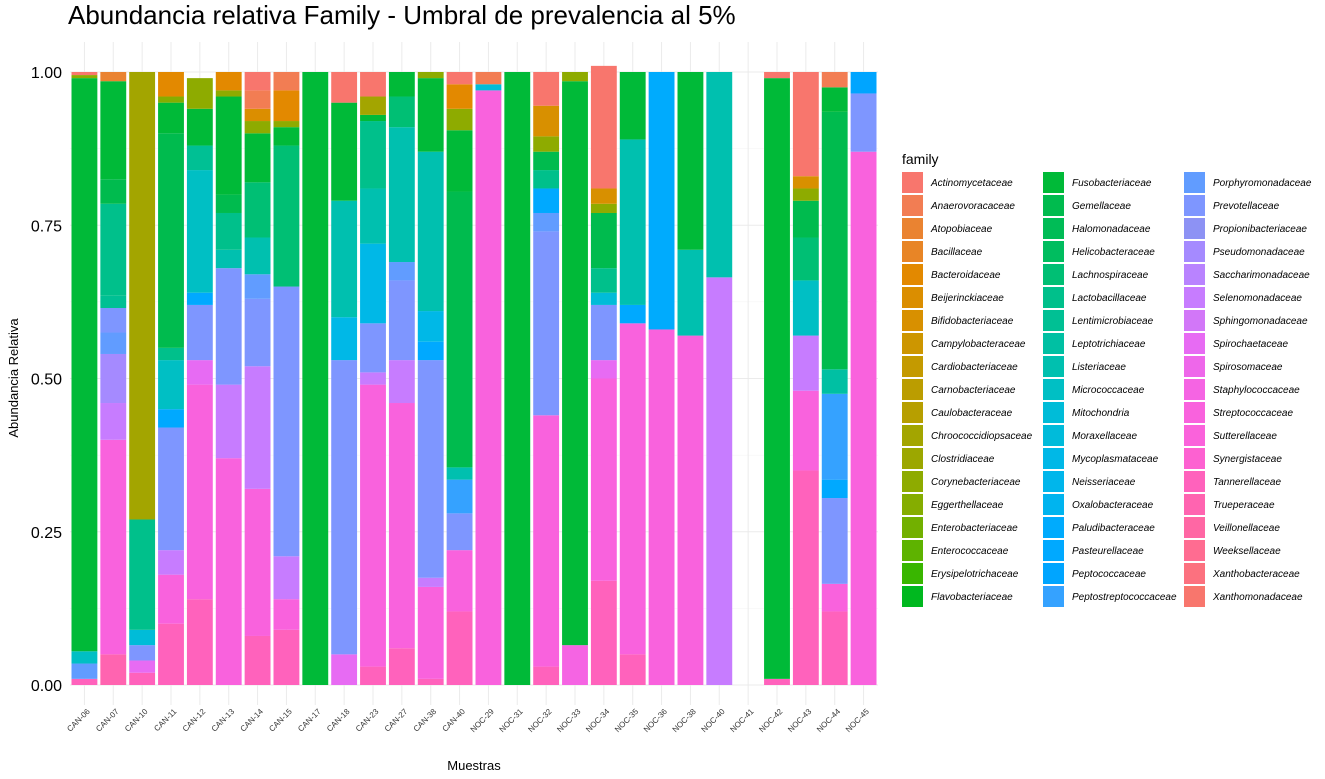 The image size is (1325, 779). I want to click on legend-key-enterobacteriaceae, so click(912, 527).